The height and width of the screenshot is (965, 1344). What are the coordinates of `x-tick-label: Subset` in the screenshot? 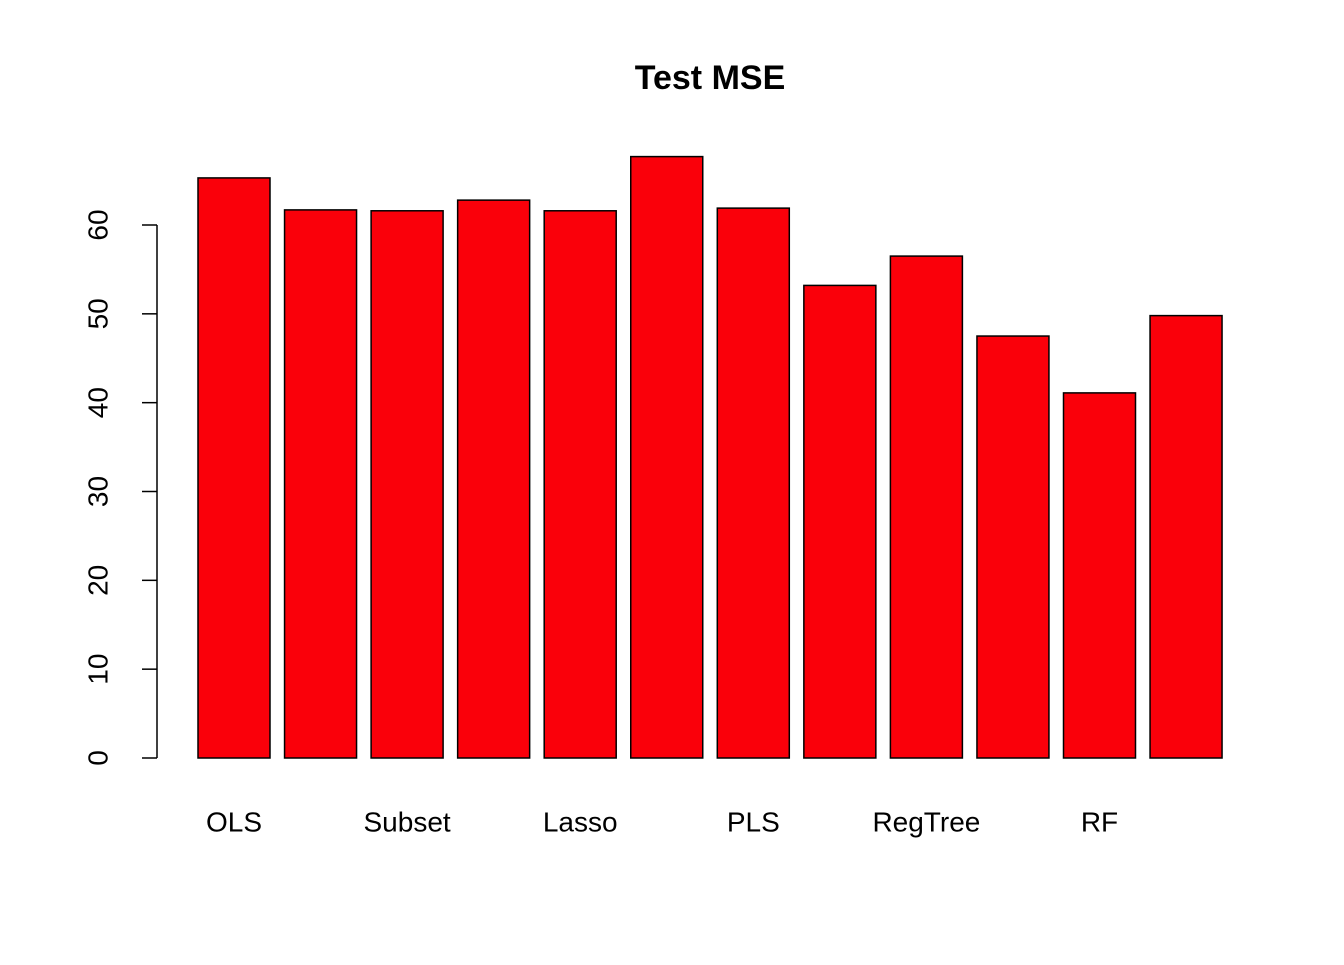 It's located at (407, 821).